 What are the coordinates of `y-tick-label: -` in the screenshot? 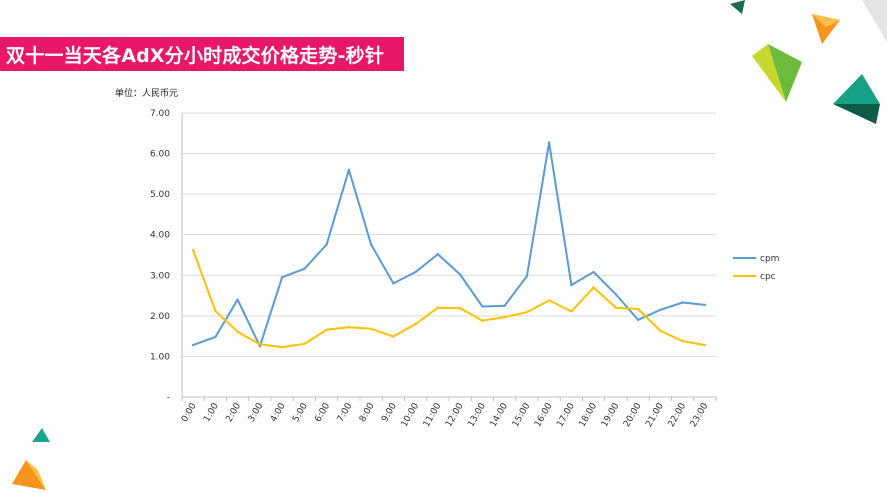 It's located at (168, 398).